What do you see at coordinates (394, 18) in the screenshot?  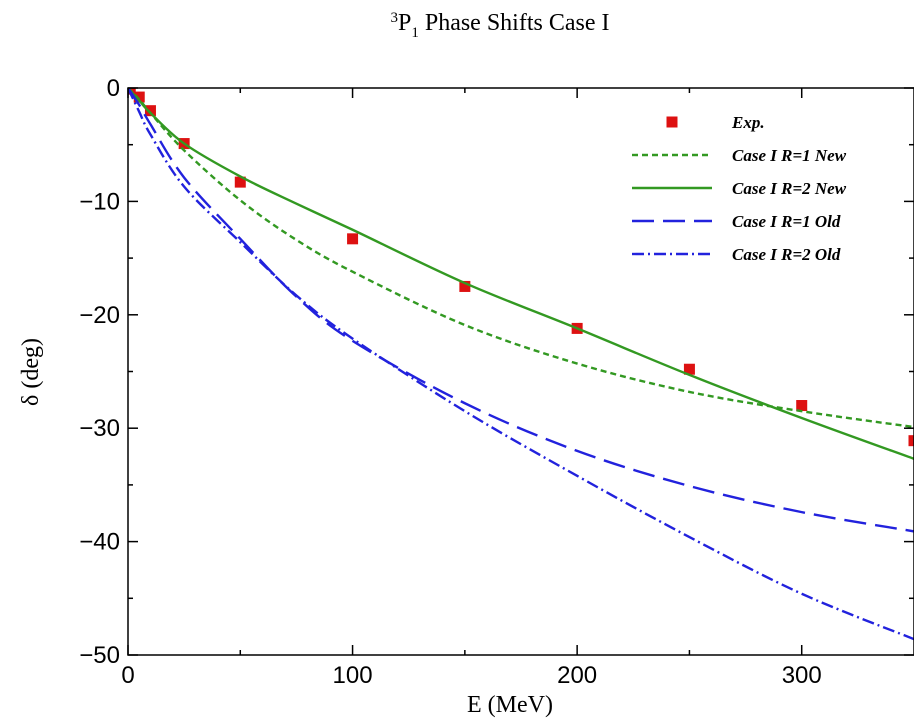 I see `chart-title-prefix: 3` at bounding box center [394, 18].